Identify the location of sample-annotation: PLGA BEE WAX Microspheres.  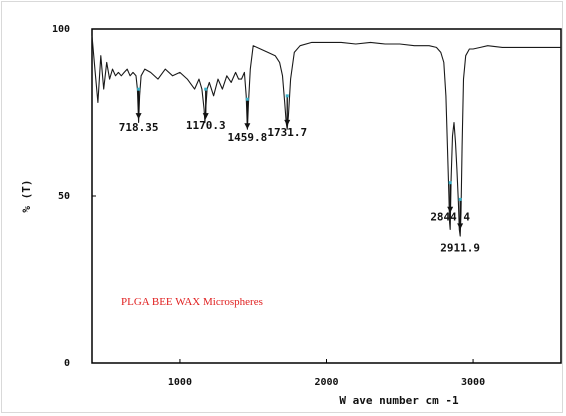
(192, 302).